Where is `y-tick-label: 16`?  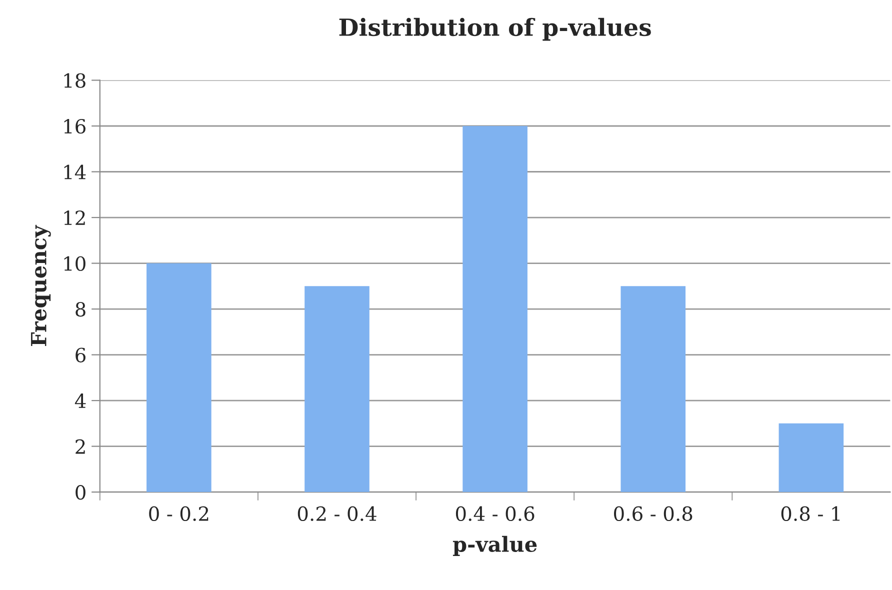
y-tick-label: 16 is located at coordinates (75, 126).